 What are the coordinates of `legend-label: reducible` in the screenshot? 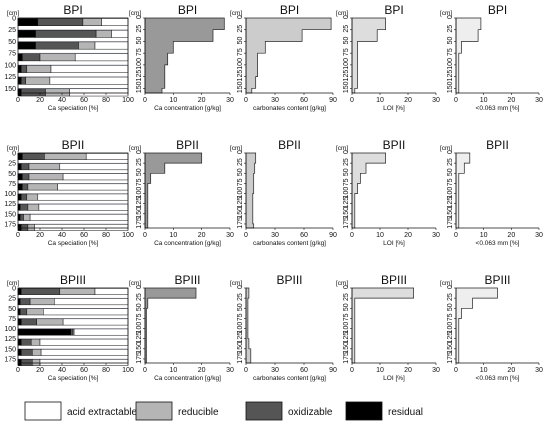 It's located at (198, 412).